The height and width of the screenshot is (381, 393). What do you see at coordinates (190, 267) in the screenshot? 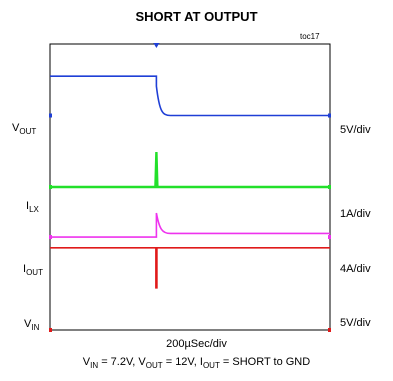
I see `trace-vin` at bounding box center [190, 267].